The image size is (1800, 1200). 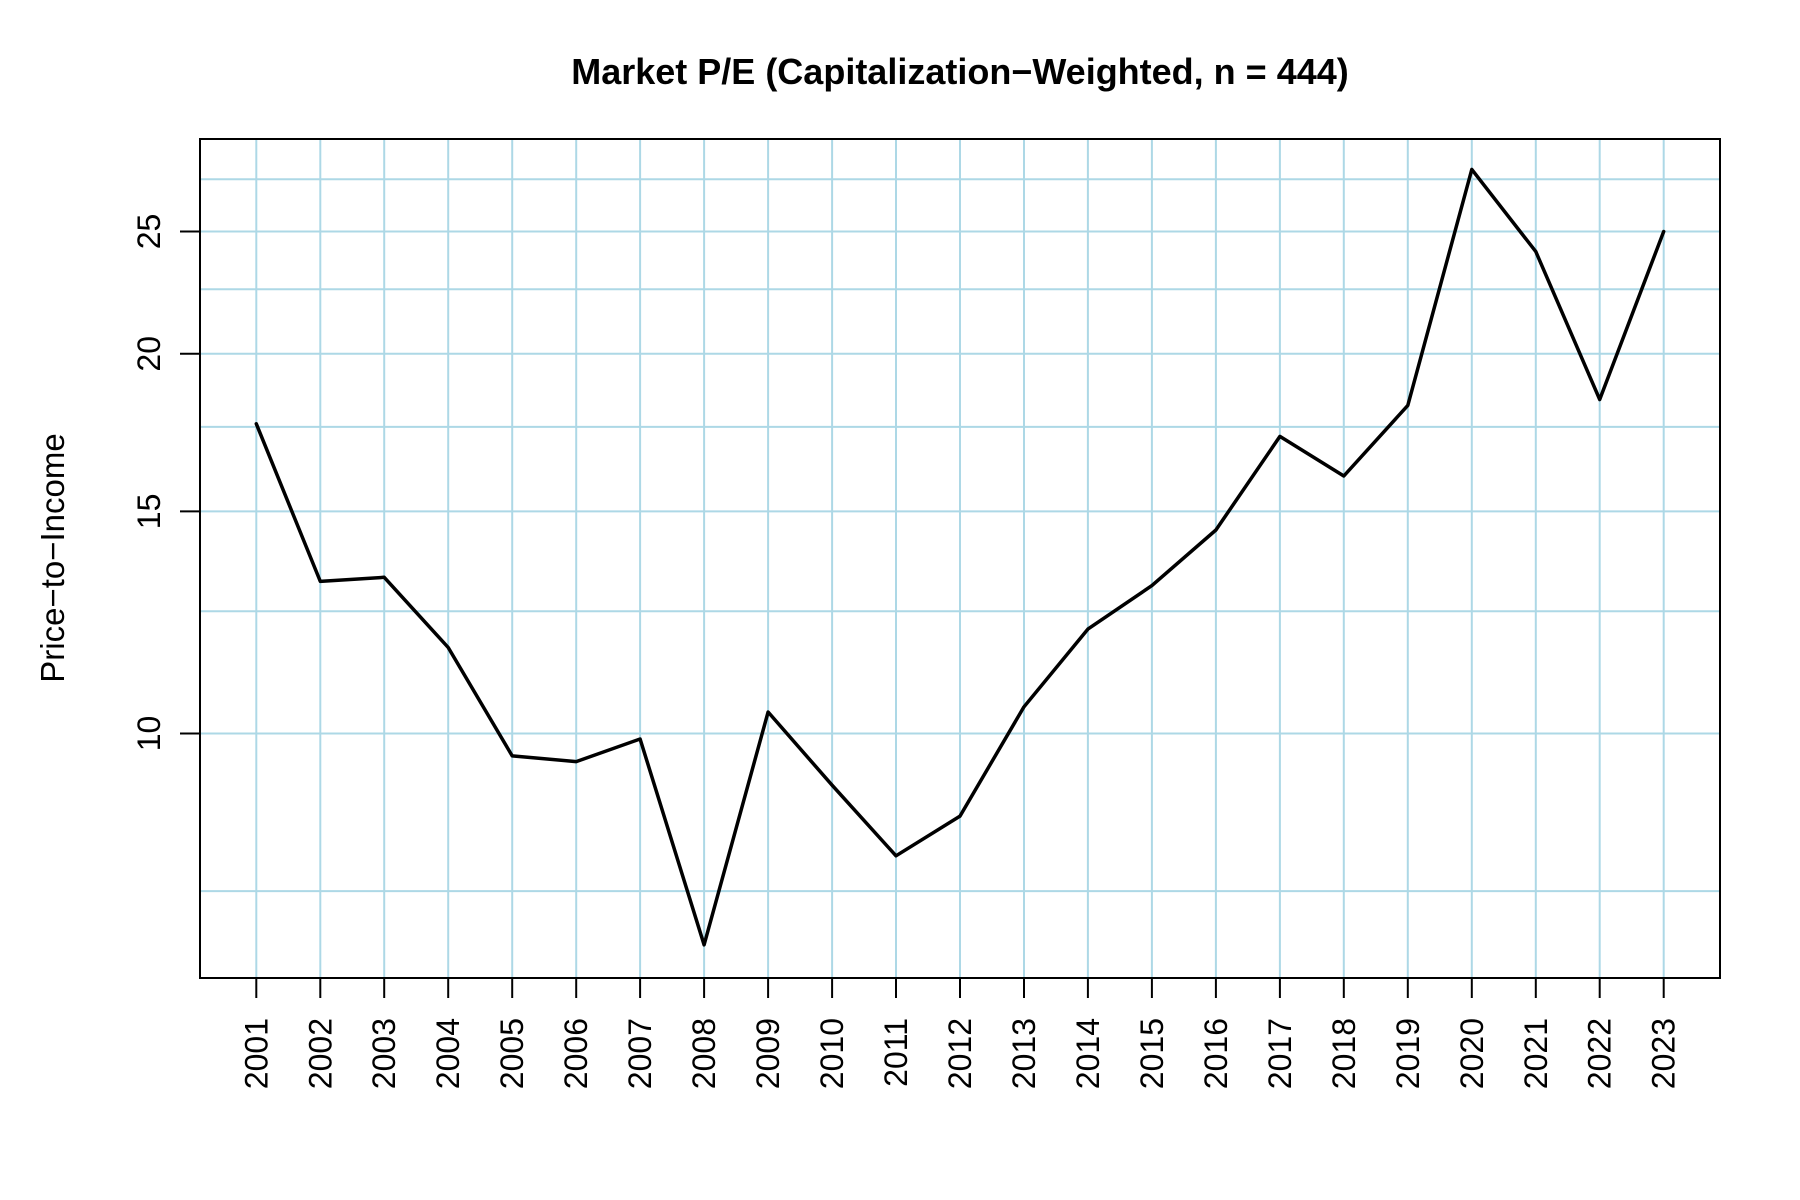 What do you see at coordinates (448, 1053) in the screenshot?
I see `x-tick-label: 2004` at bounding box center [448, 1053].